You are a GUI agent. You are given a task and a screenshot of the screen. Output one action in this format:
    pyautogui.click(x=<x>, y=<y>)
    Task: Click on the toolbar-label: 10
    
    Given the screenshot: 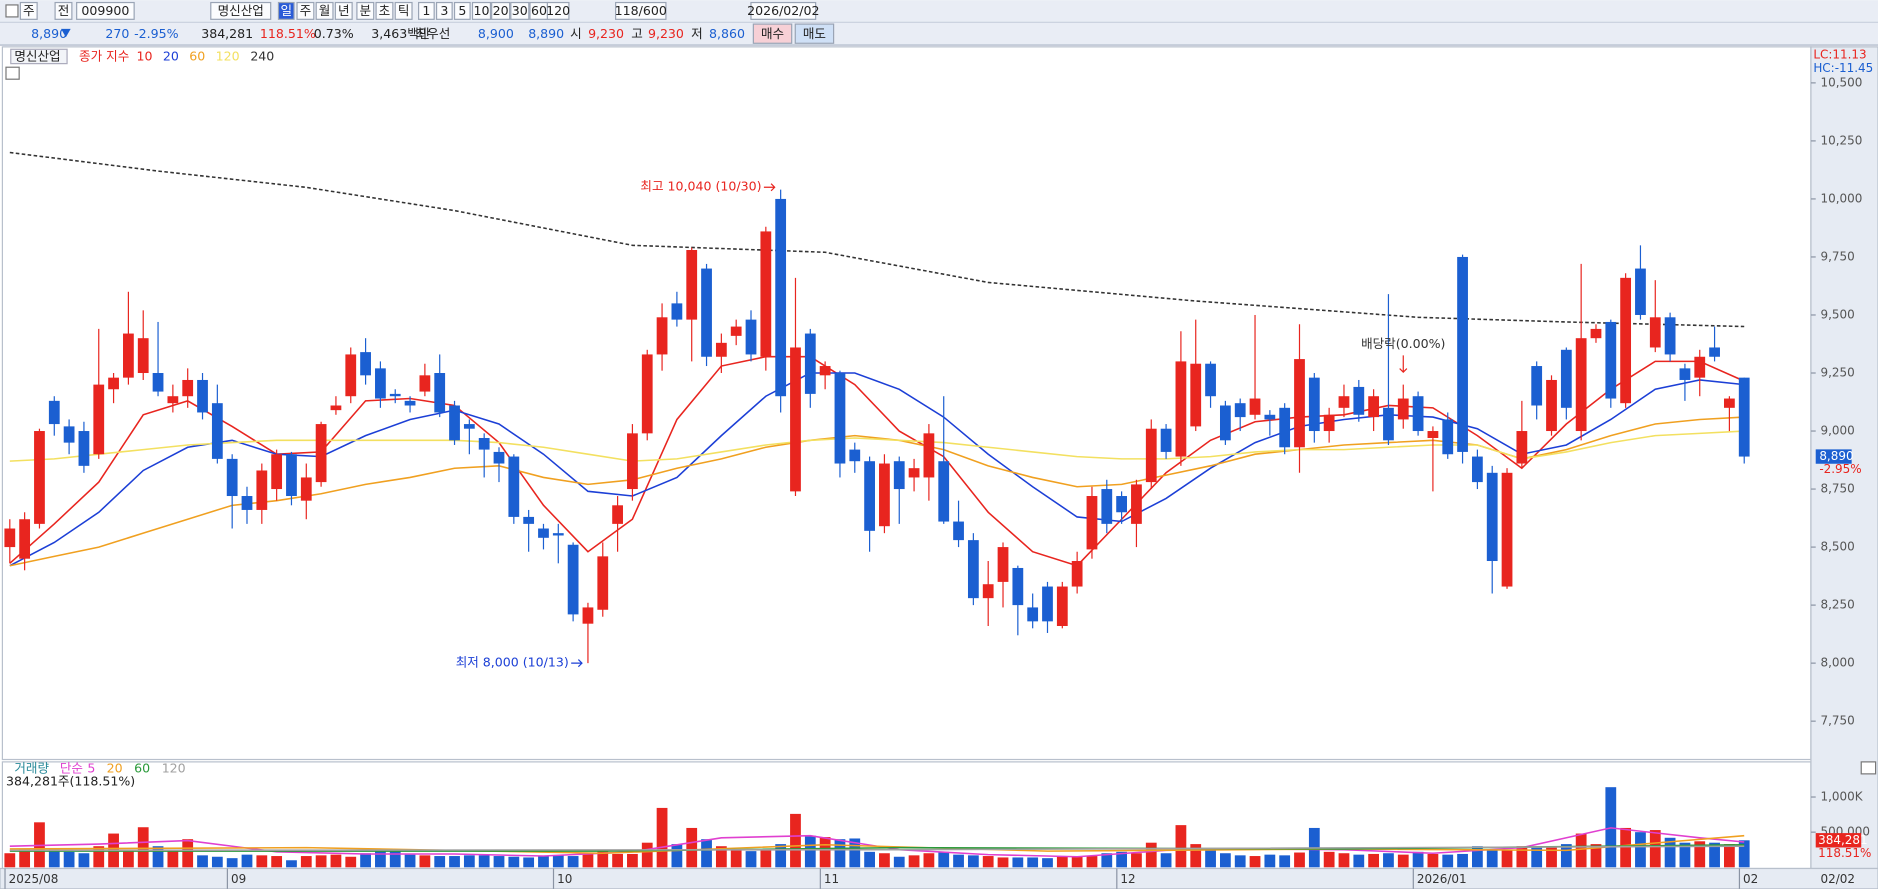 What is the action you would take?
    pyautogui.click(x=481, y=10)
    